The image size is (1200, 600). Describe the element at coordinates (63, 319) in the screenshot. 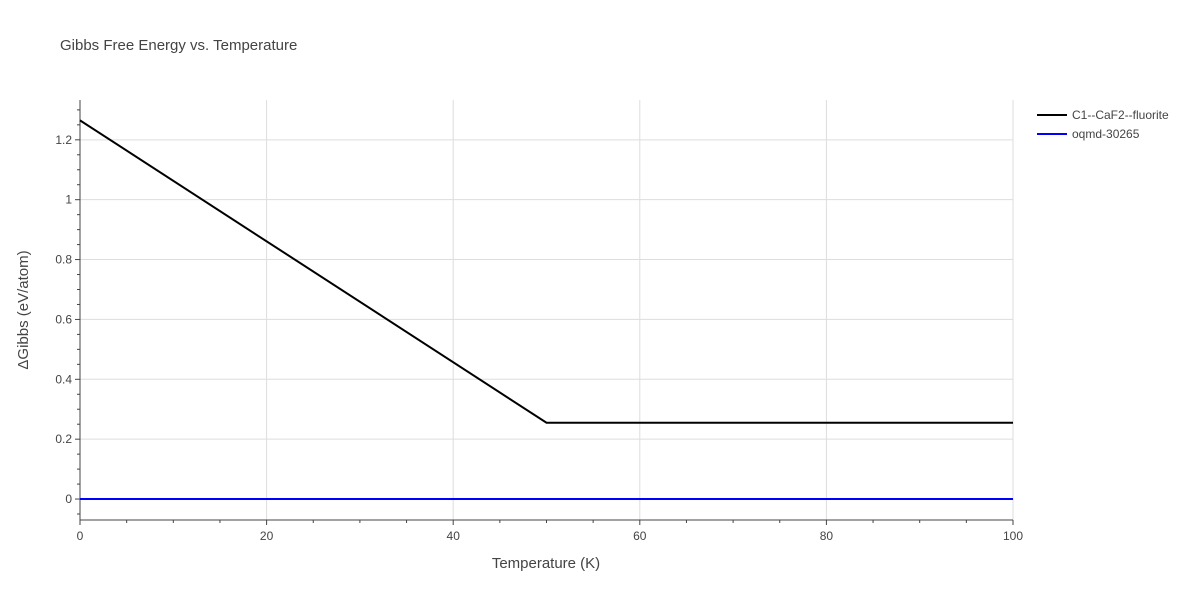

I see `y-tick-label: 0.6` at that location.